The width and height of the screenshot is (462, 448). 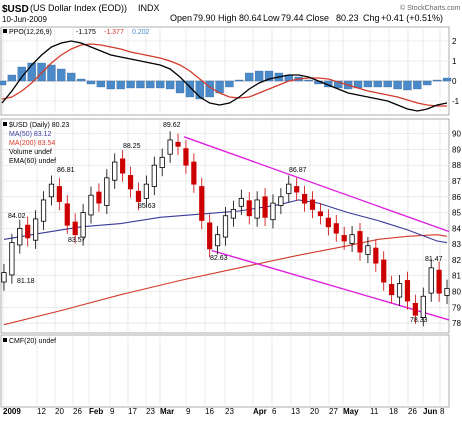 I want to click on x-tick-label: Jun, so click(x=430, y=411).